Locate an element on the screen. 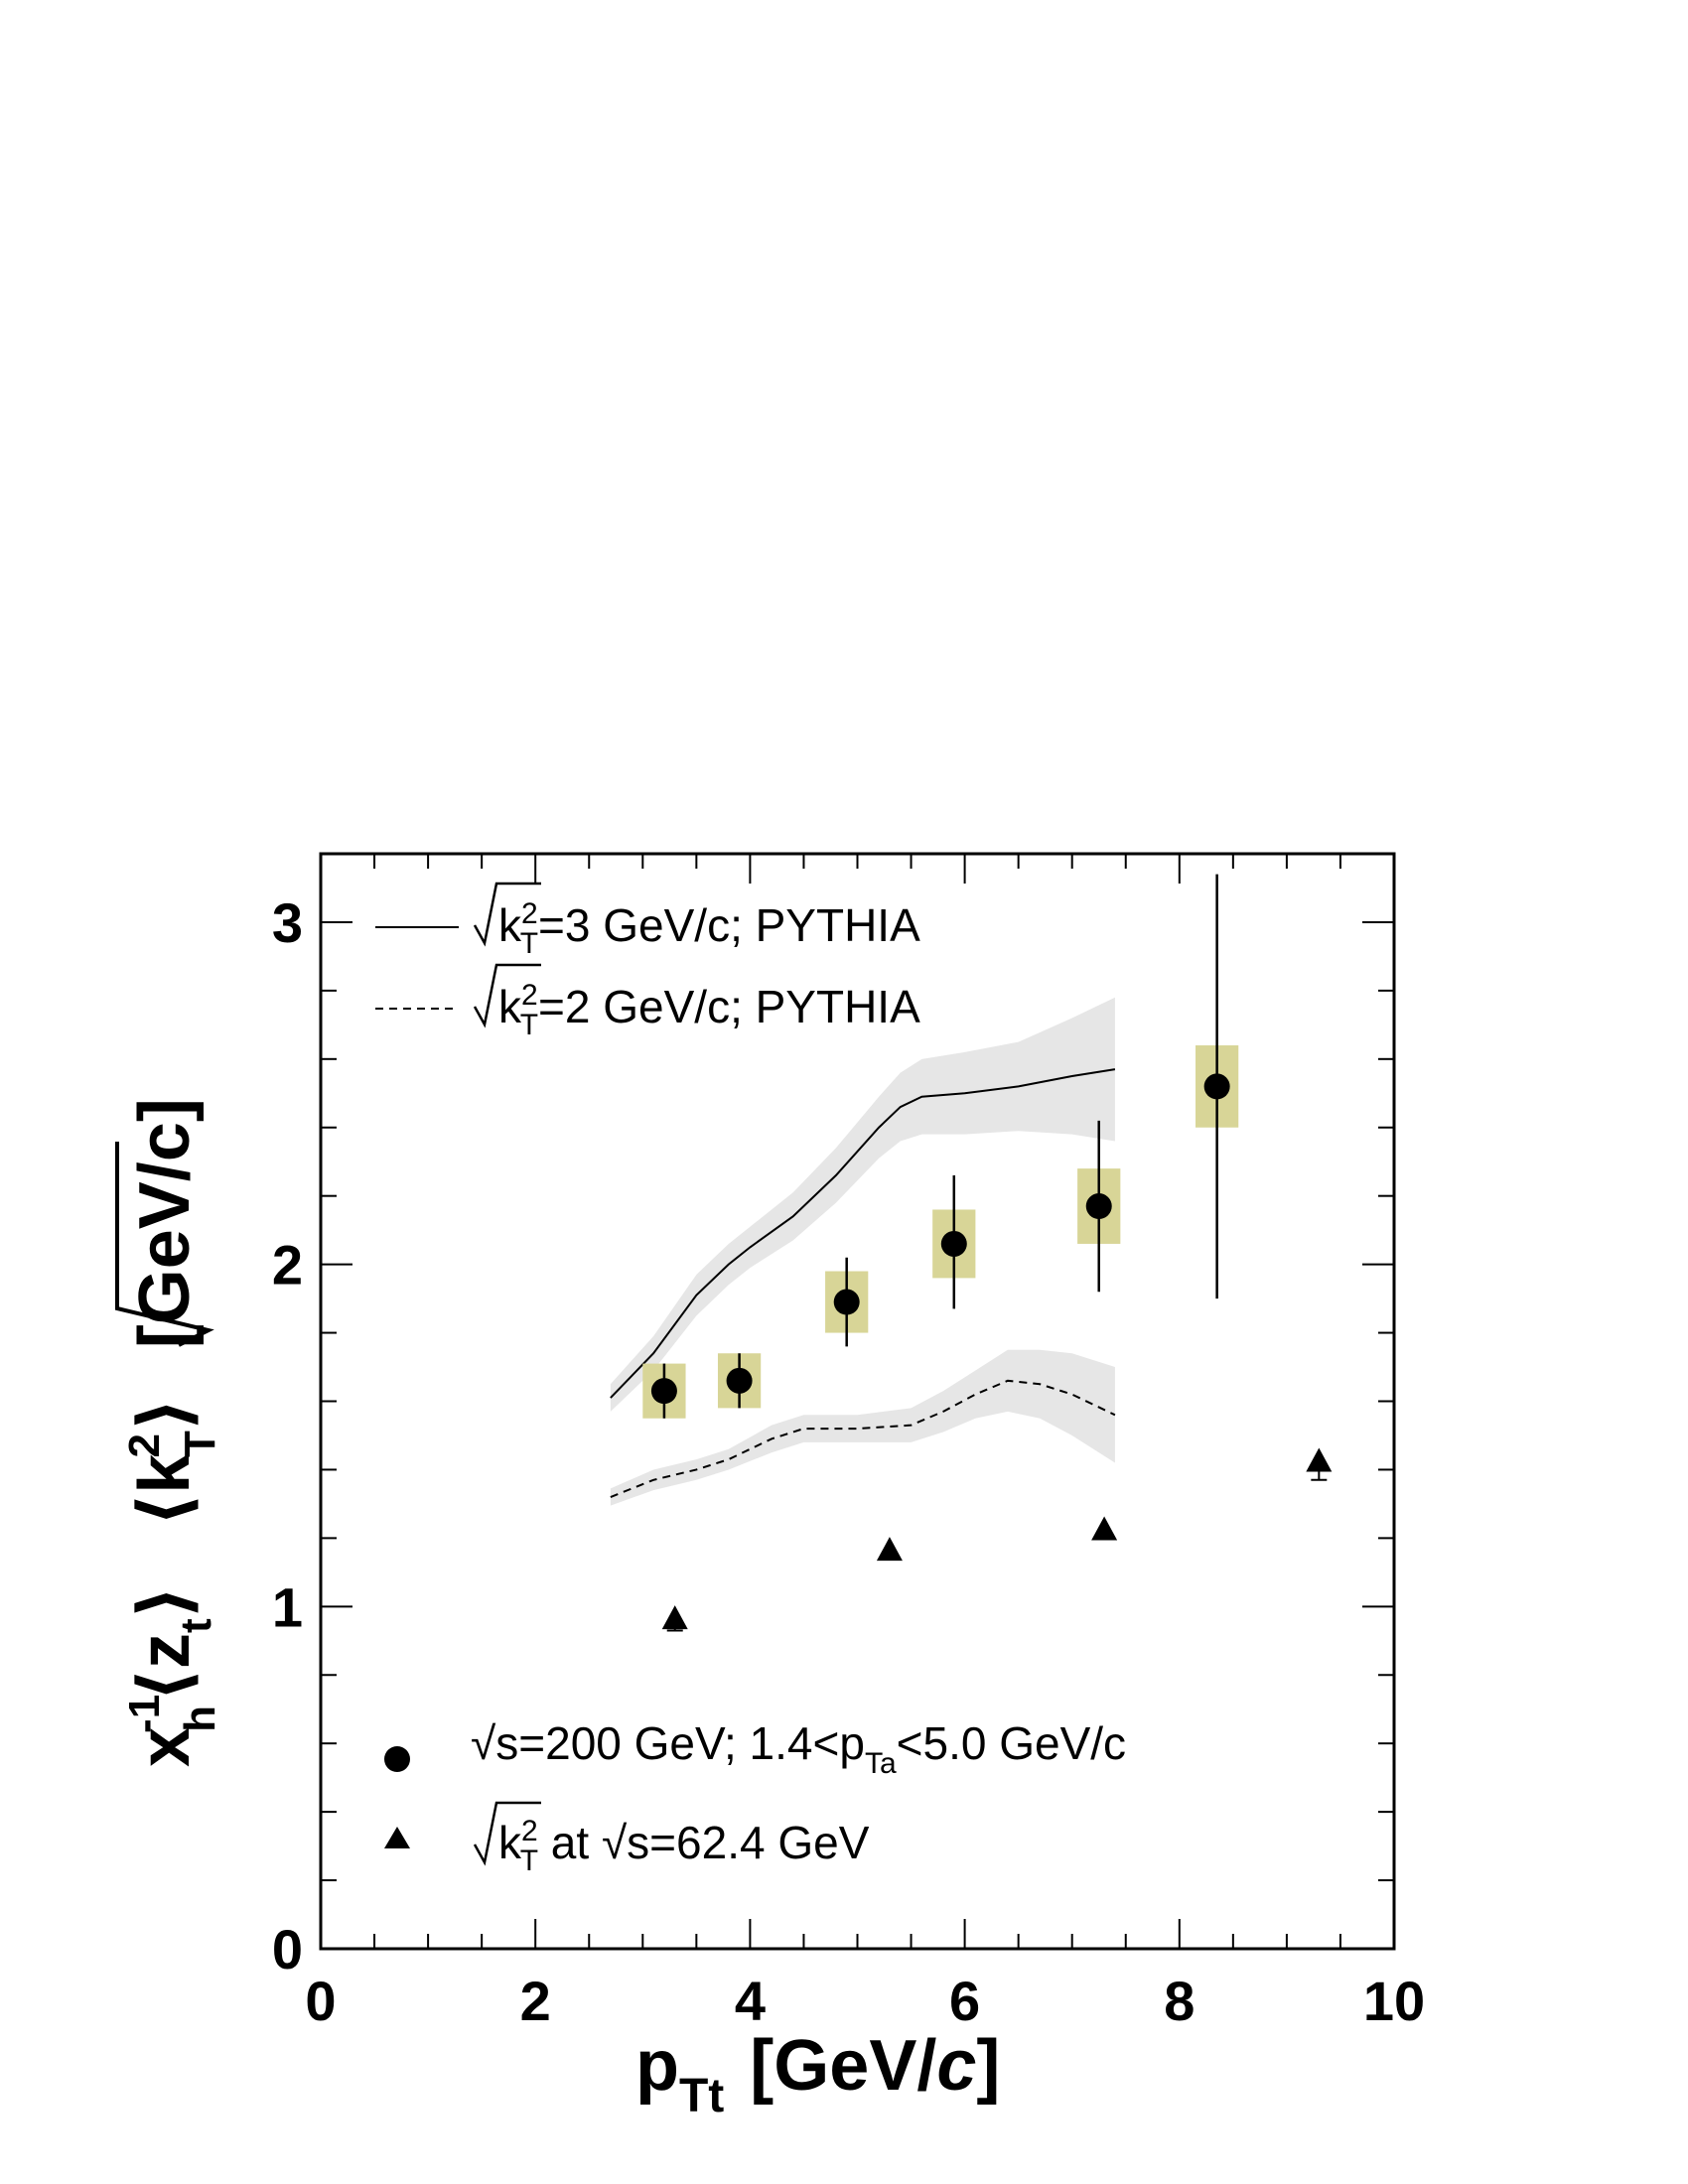 The width and height of the screenshot is (1688, 2184). x-axis-title: pTt [GeV/c] is located at coordinates (817, 2074).